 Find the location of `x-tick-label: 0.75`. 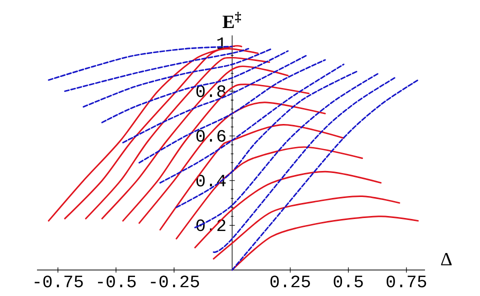

x-tick-label: 0.75 is located at coordinates (406, 282).